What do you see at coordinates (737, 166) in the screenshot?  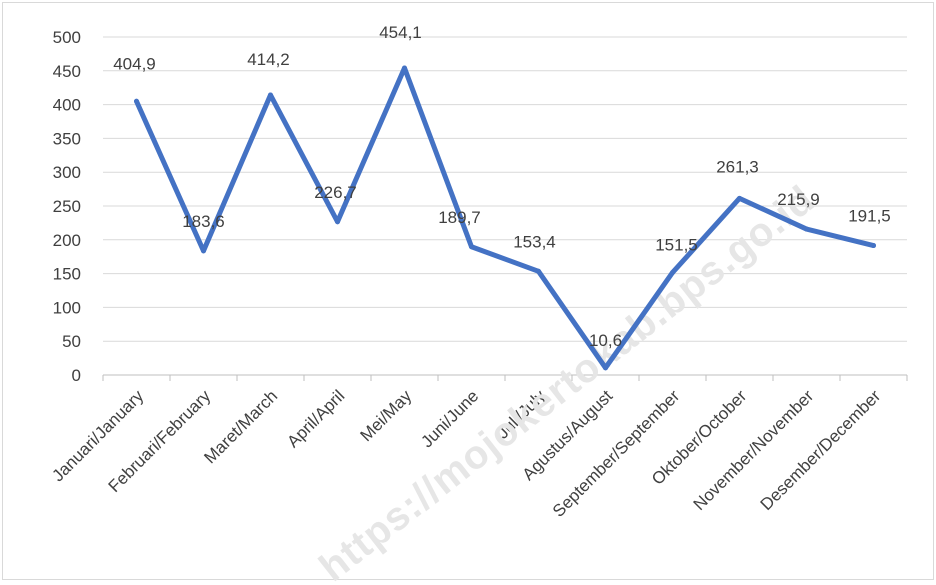 I see `data-label: 261,3` at bounding box center [737, 166].